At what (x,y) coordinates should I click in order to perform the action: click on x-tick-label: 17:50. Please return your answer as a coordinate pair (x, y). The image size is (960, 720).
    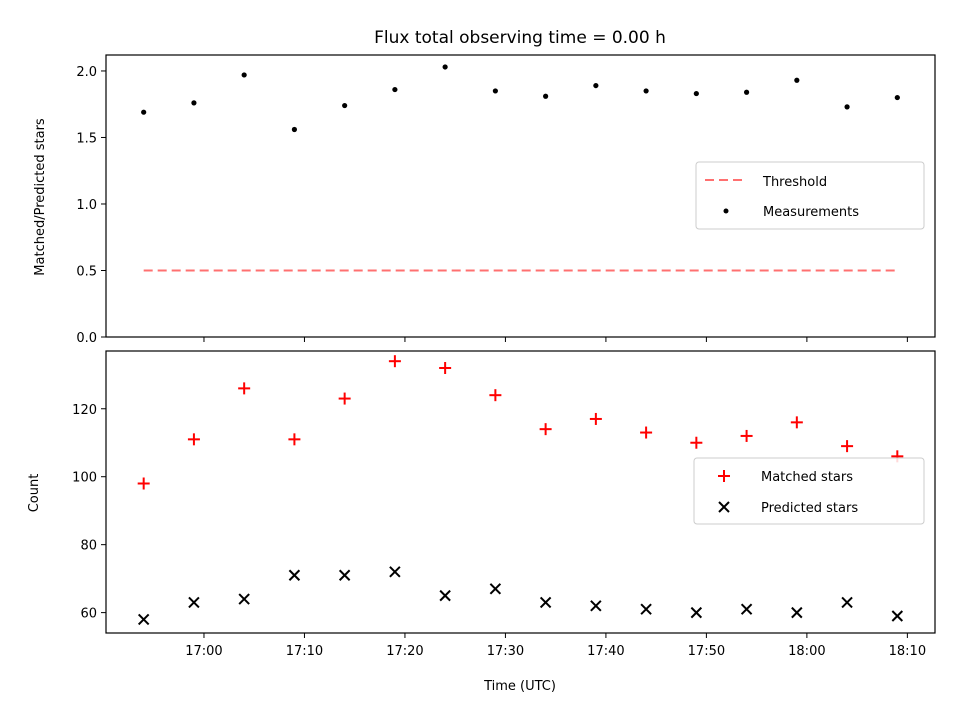
    Looking at the image, I should click on (706, 651).